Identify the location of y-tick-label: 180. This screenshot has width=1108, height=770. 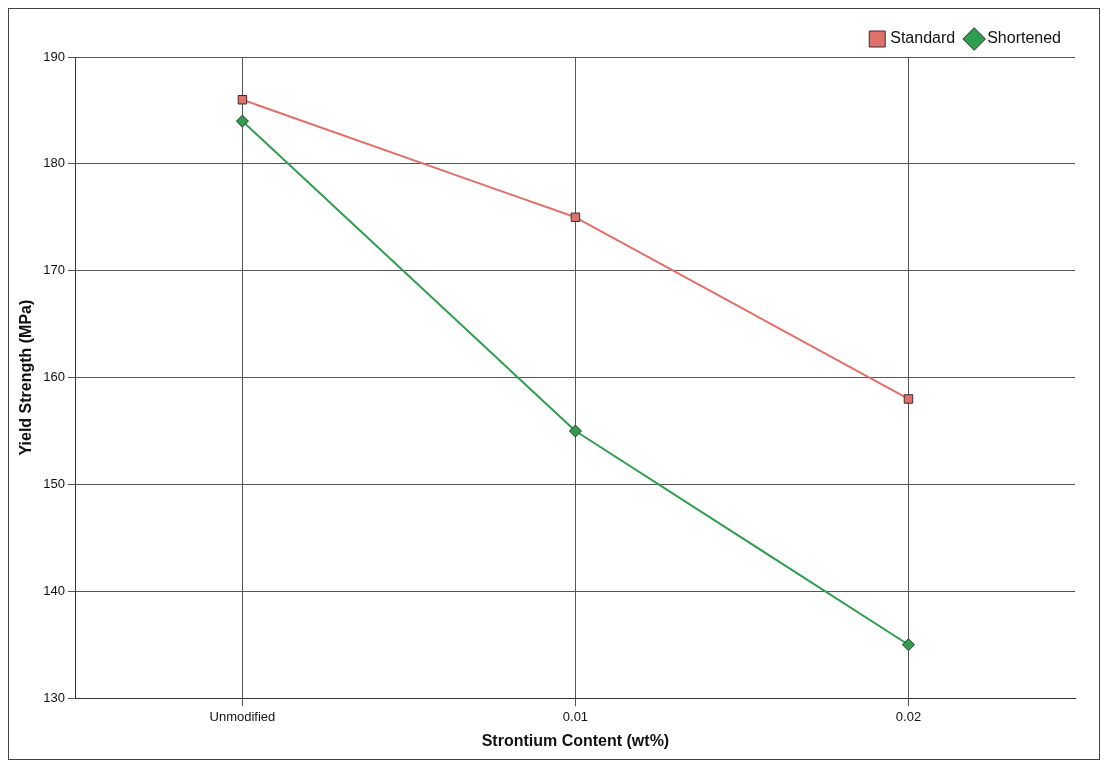
(54, 163).